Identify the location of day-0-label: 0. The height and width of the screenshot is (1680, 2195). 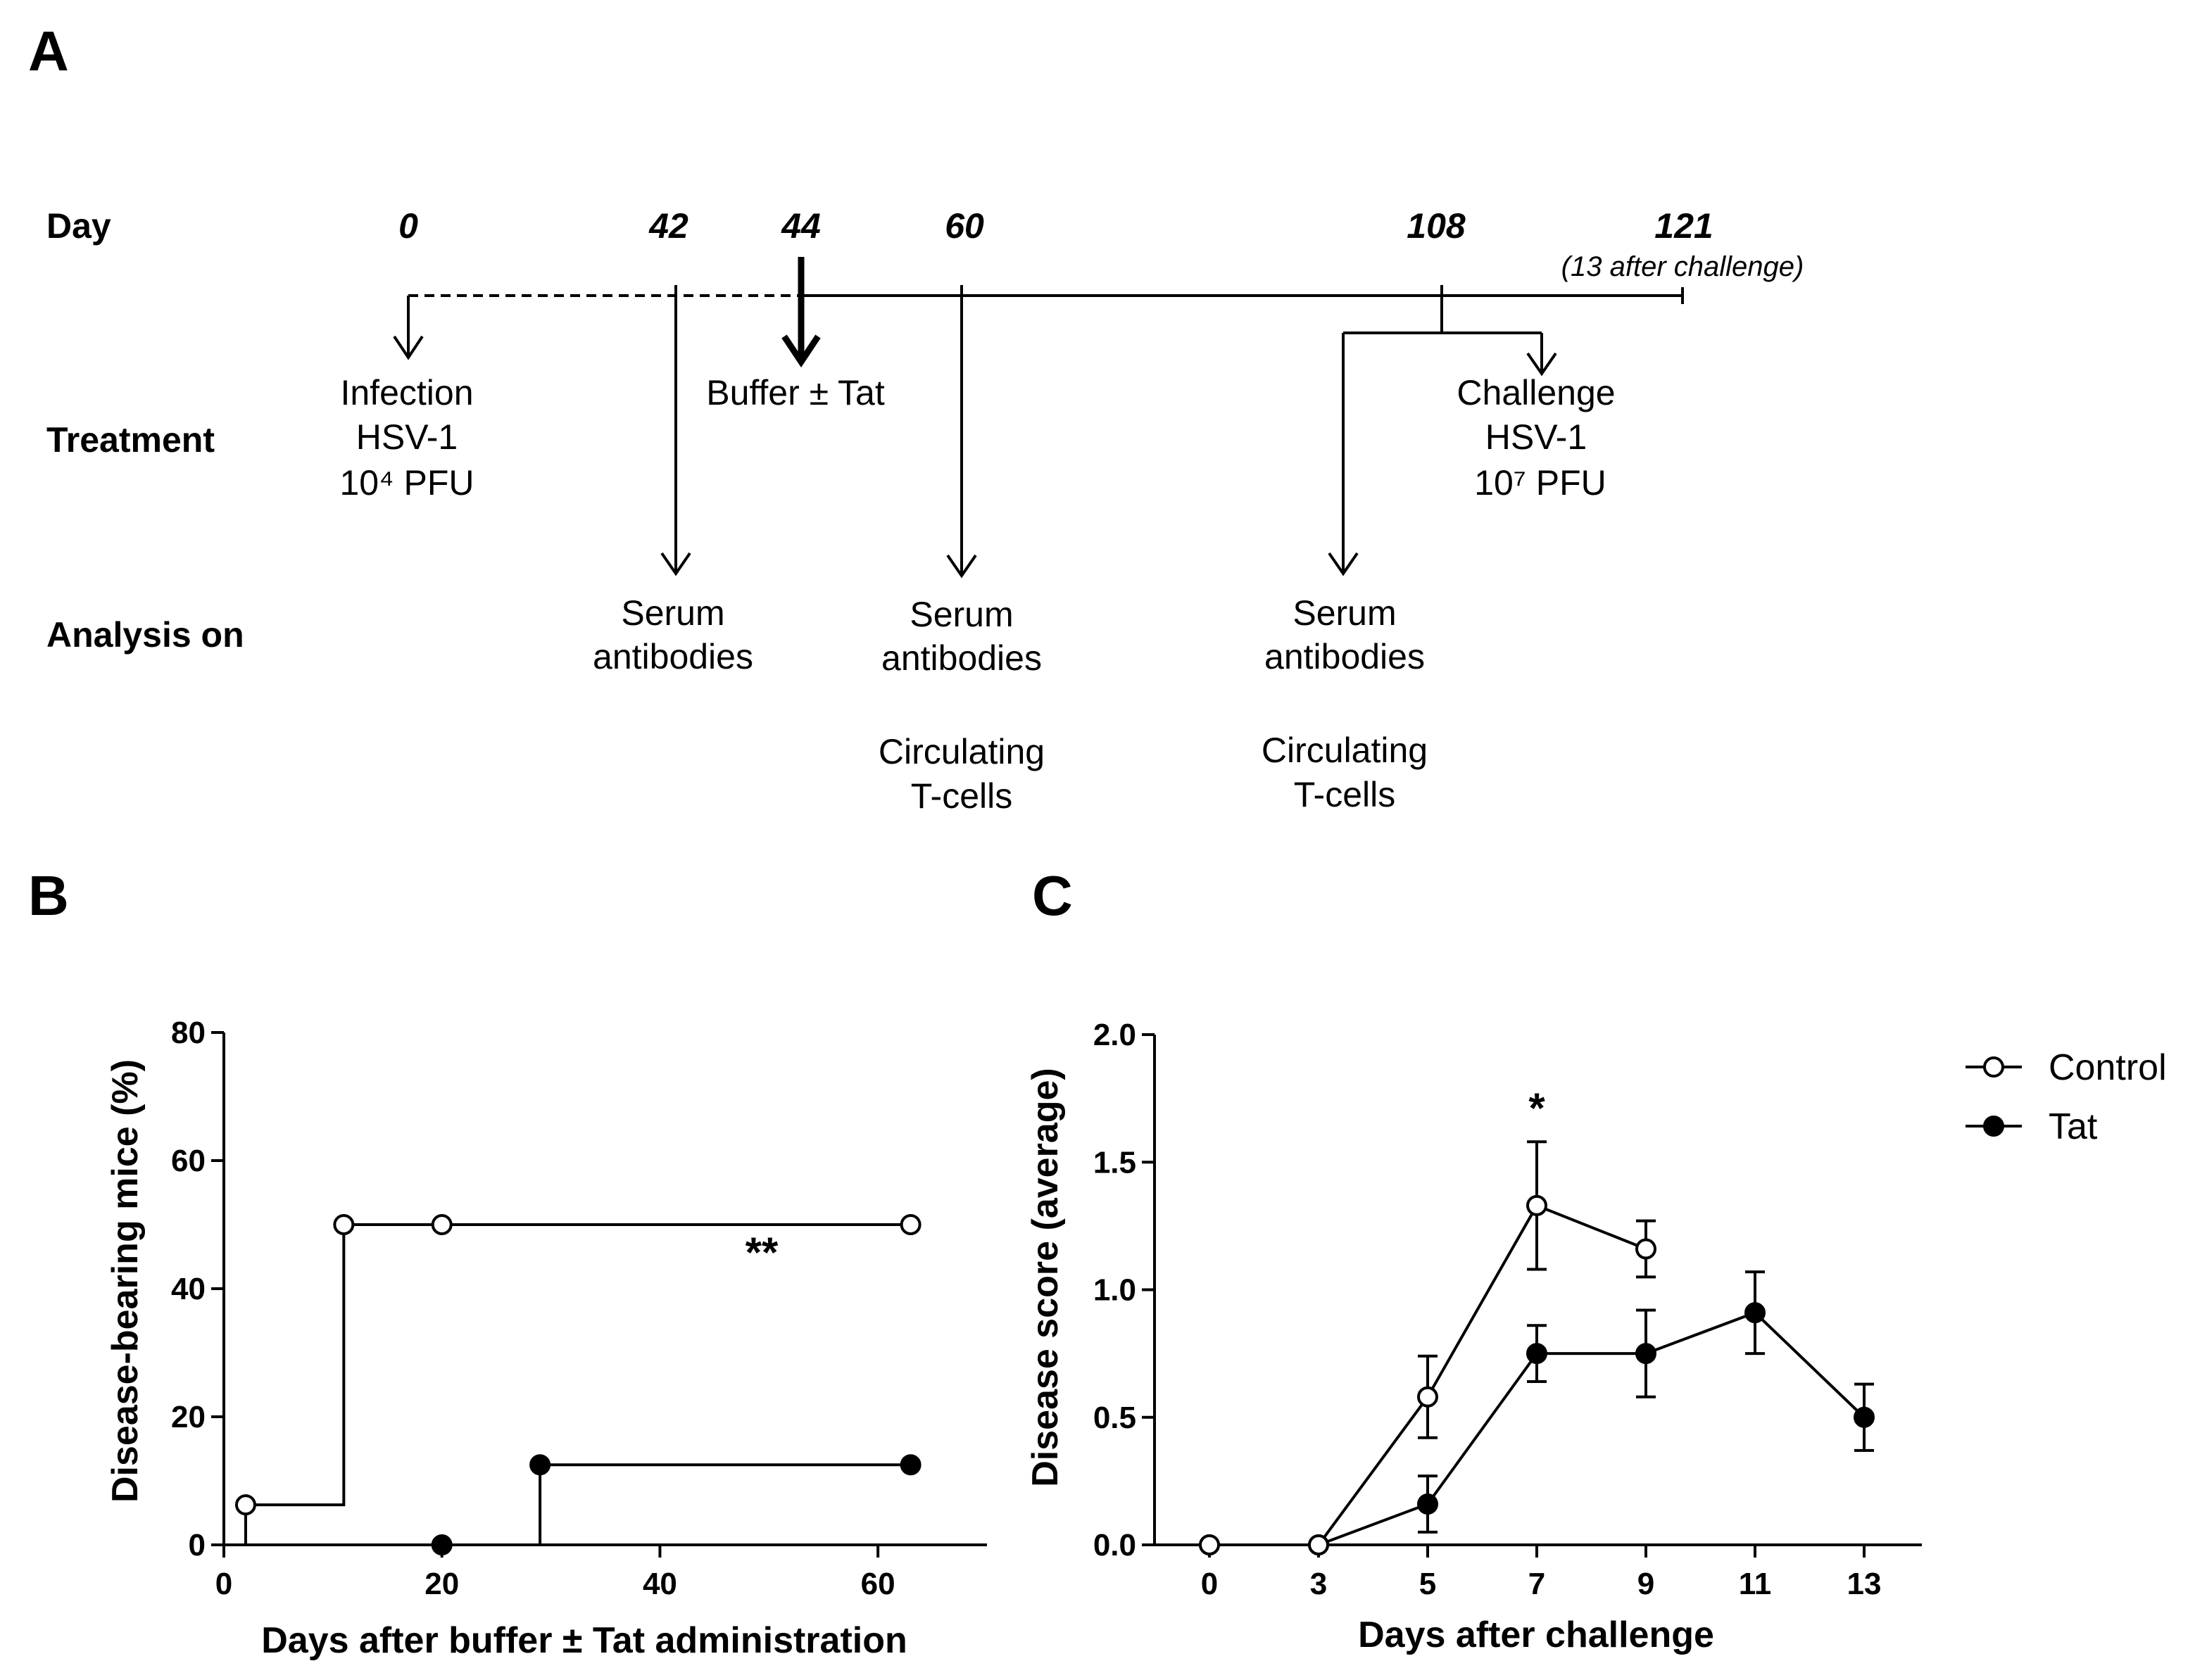
(408, 226).